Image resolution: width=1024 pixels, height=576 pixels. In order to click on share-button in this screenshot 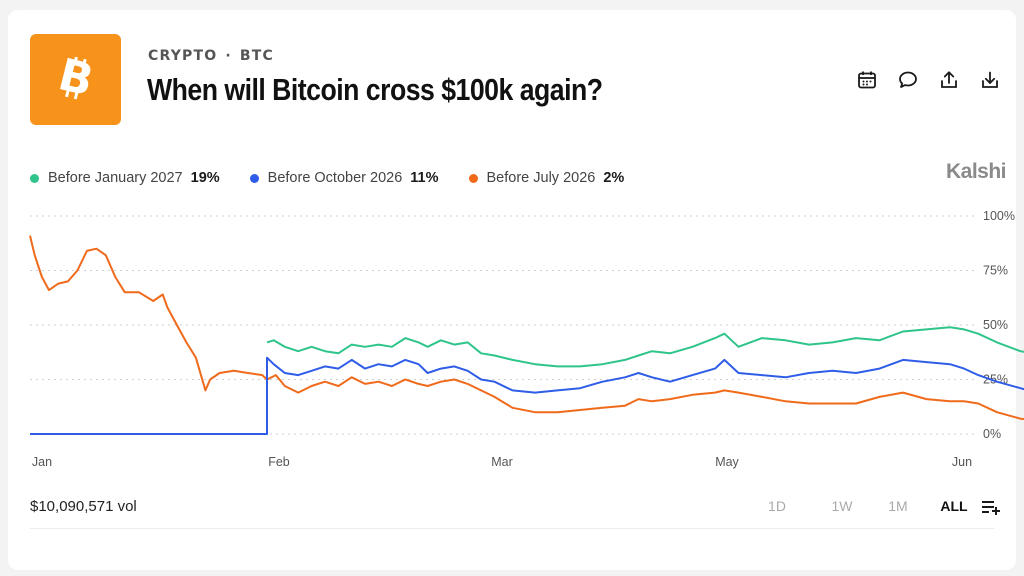, I will do `click(949, 80)`.